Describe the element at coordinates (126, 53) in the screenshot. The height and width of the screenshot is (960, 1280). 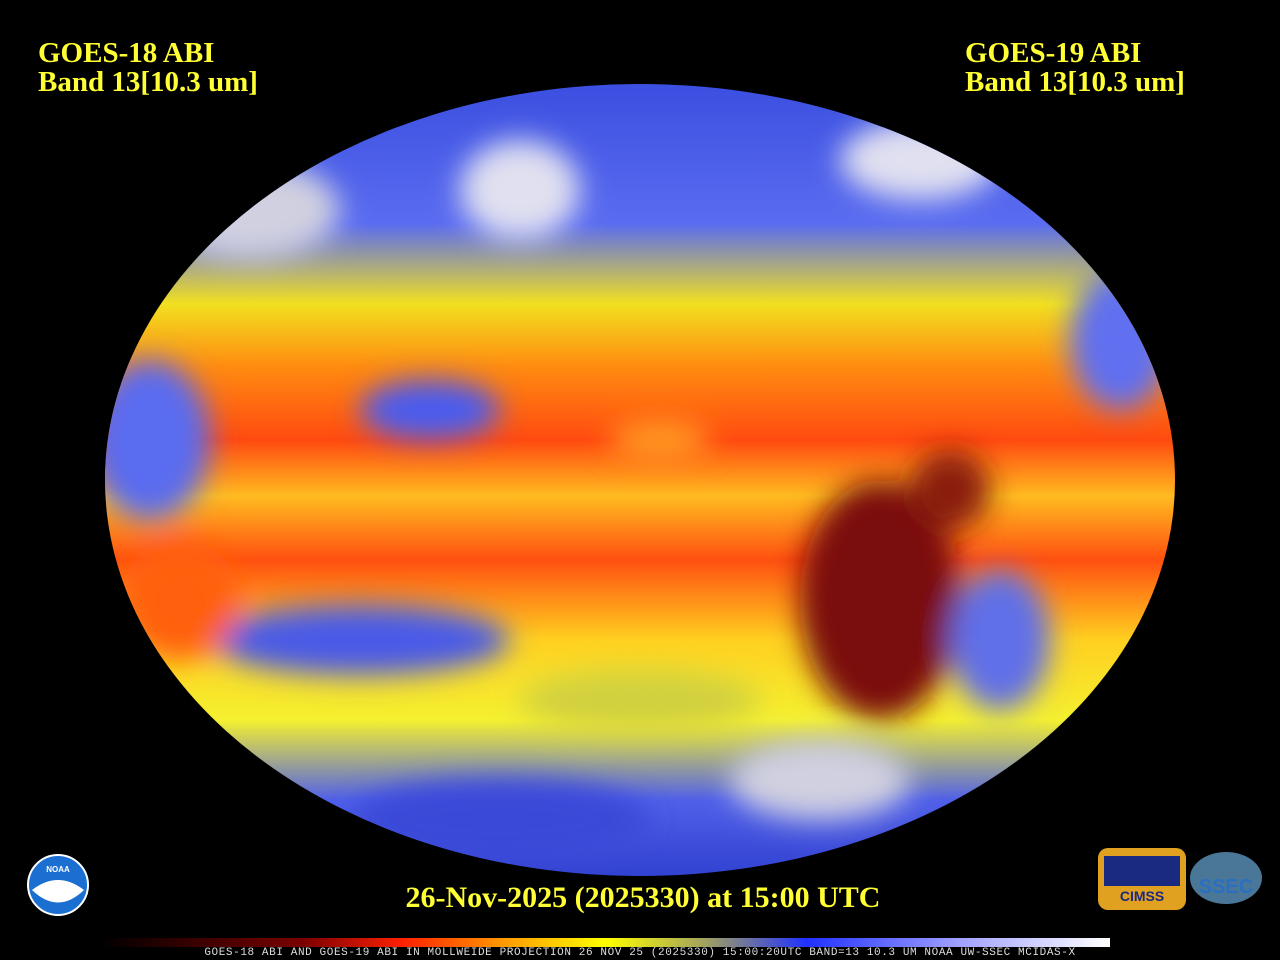
I see `left-satellite-title: GOES-18 ABI` at that location.